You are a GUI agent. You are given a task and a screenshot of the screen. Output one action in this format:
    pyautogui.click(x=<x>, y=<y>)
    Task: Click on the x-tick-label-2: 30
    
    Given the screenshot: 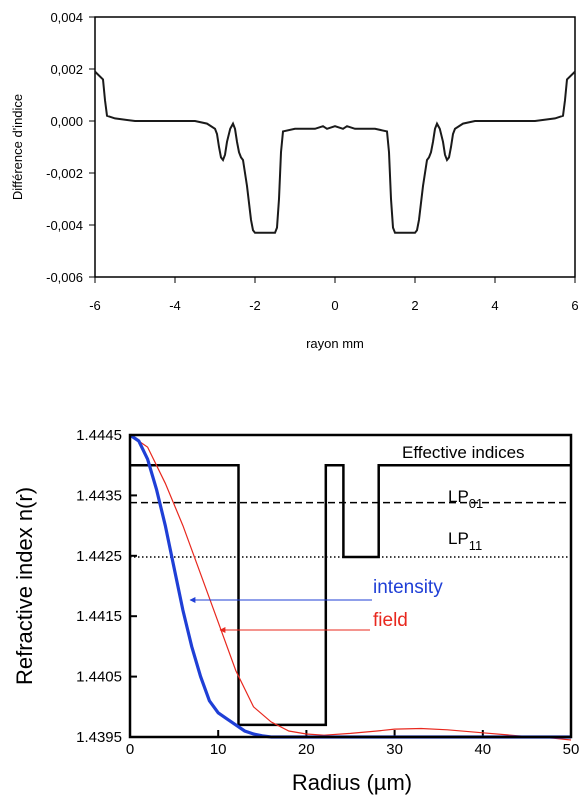 What is the action you would take?
    pyautogui.click(x=394, y=749)
    